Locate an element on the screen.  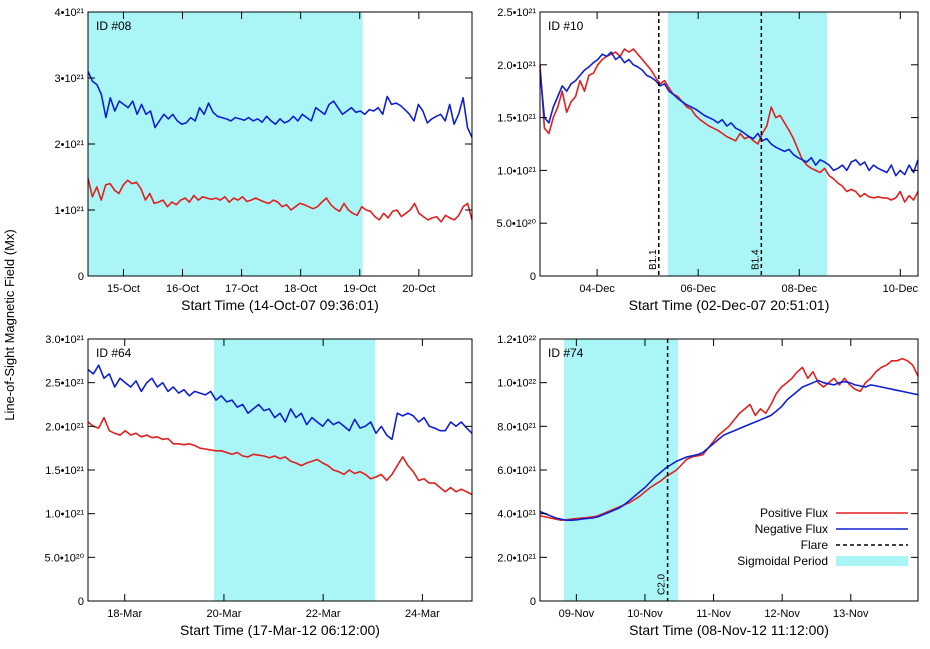
y-tick-label: 3.0•10²¹ is located at coordinates (64, 340).